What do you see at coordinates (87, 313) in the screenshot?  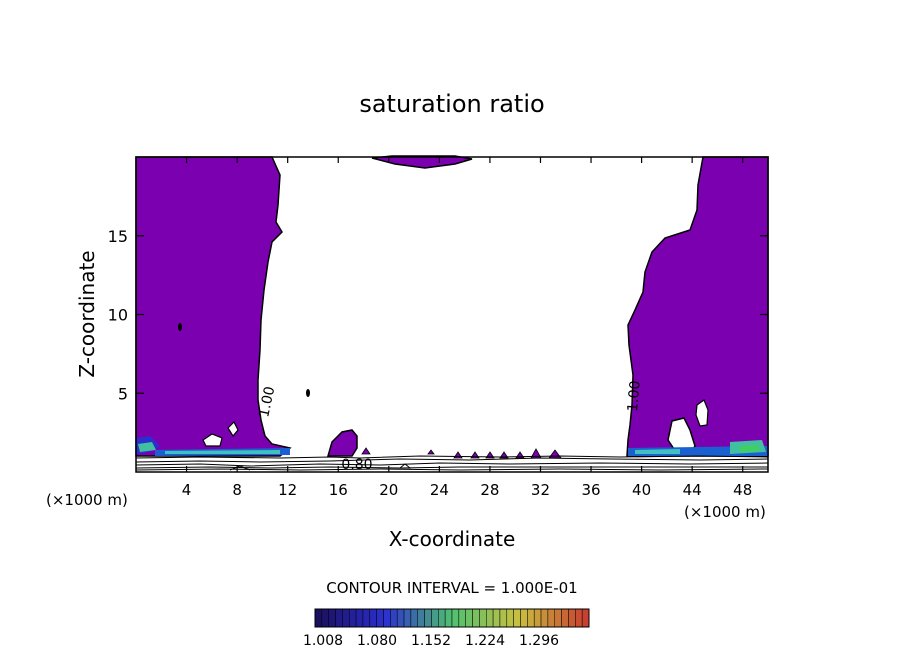 I see `y-axis-label: Z-coordinate` at bounding box center [87, 313].